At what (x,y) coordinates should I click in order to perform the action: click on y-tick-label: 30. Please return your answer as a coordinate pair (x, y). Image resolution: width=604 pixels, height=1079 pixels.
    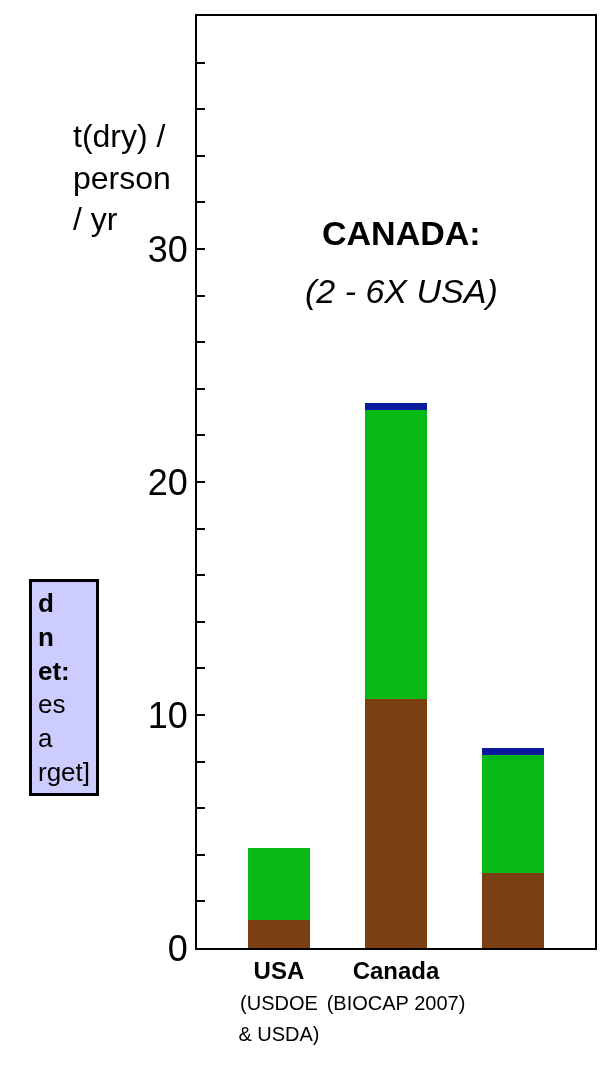
    Looking at the image, I should click on (167, 249).